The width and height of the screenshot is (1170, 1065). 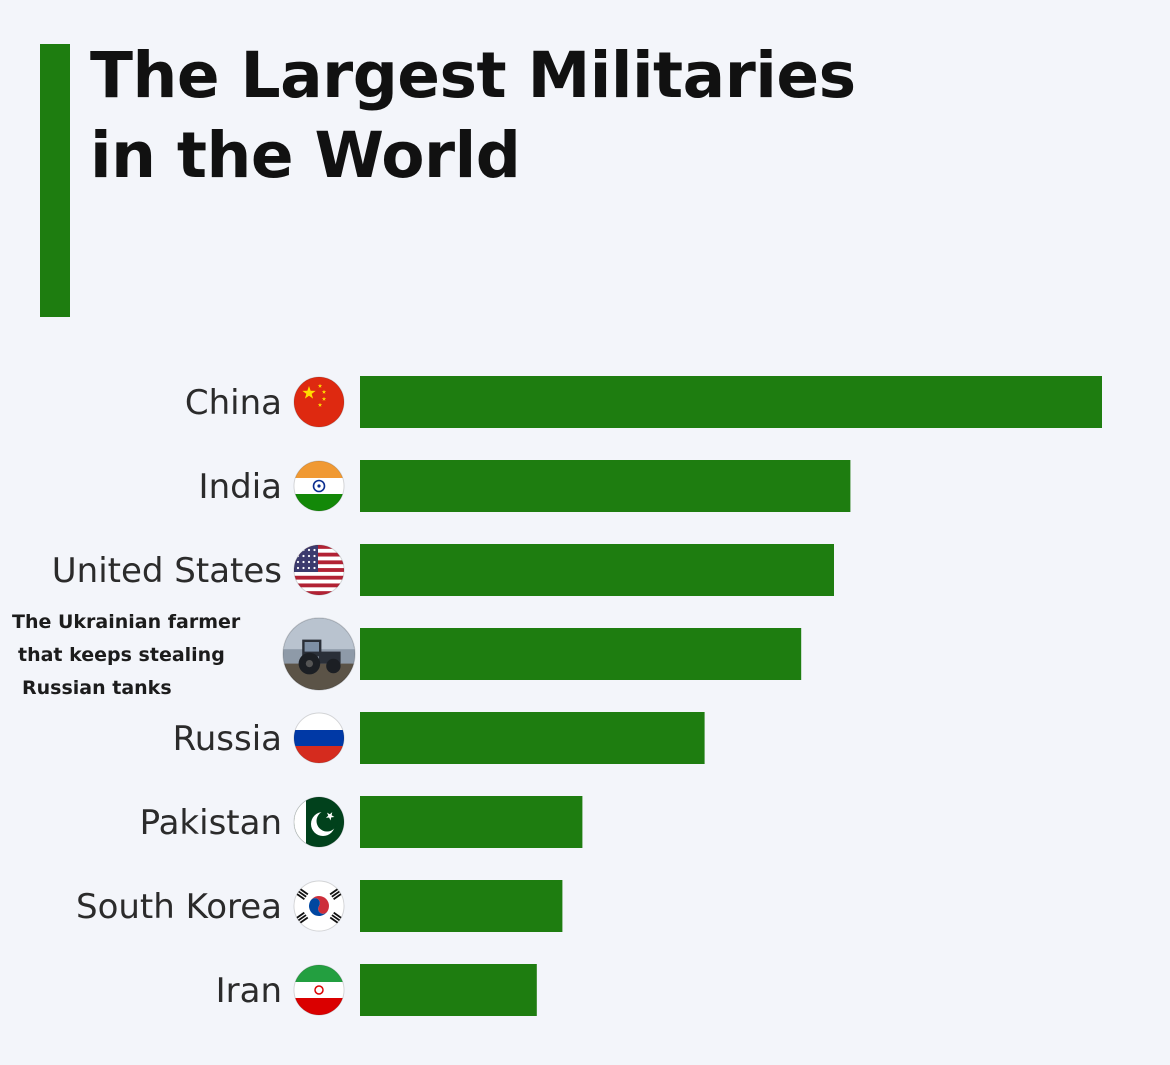 What do you see at coordinates (319, 654) in the screenshot?
I see `tractor-photo-icon` at bounding box center [319, 654].